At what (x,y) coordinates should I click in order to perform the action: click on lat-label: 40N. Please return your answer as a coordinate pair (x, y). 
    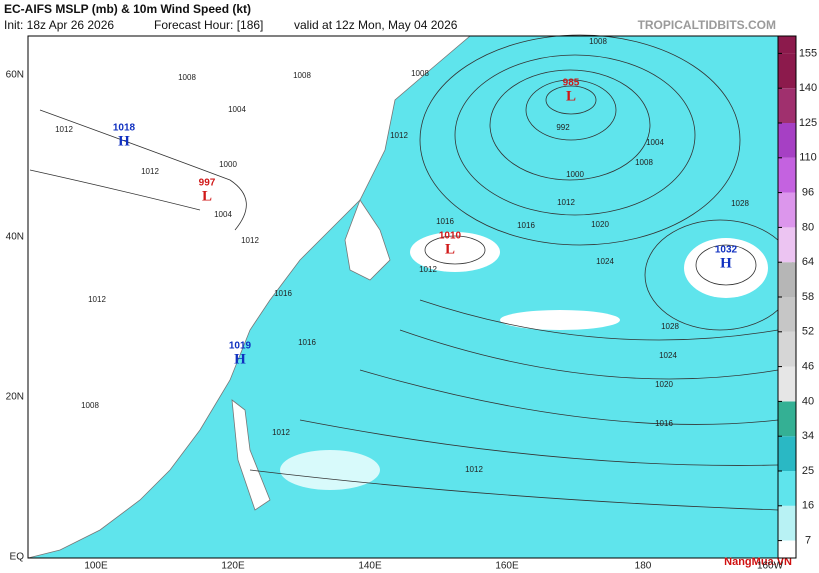
    Looking at the image, I should click on (15, 237).